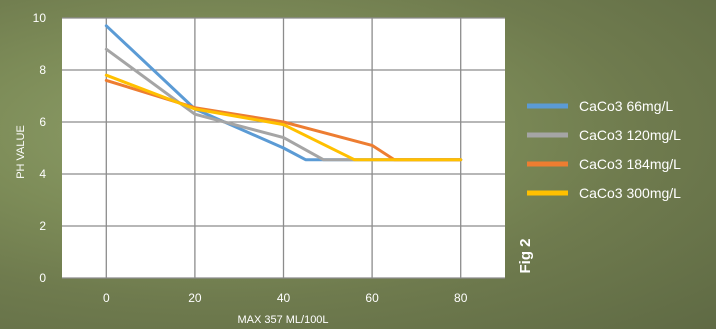 Image resolution: width=716 pixels, height=329 pixels. I want to click on legend-label: CaCo3 184mg/L, so click(630, 164).